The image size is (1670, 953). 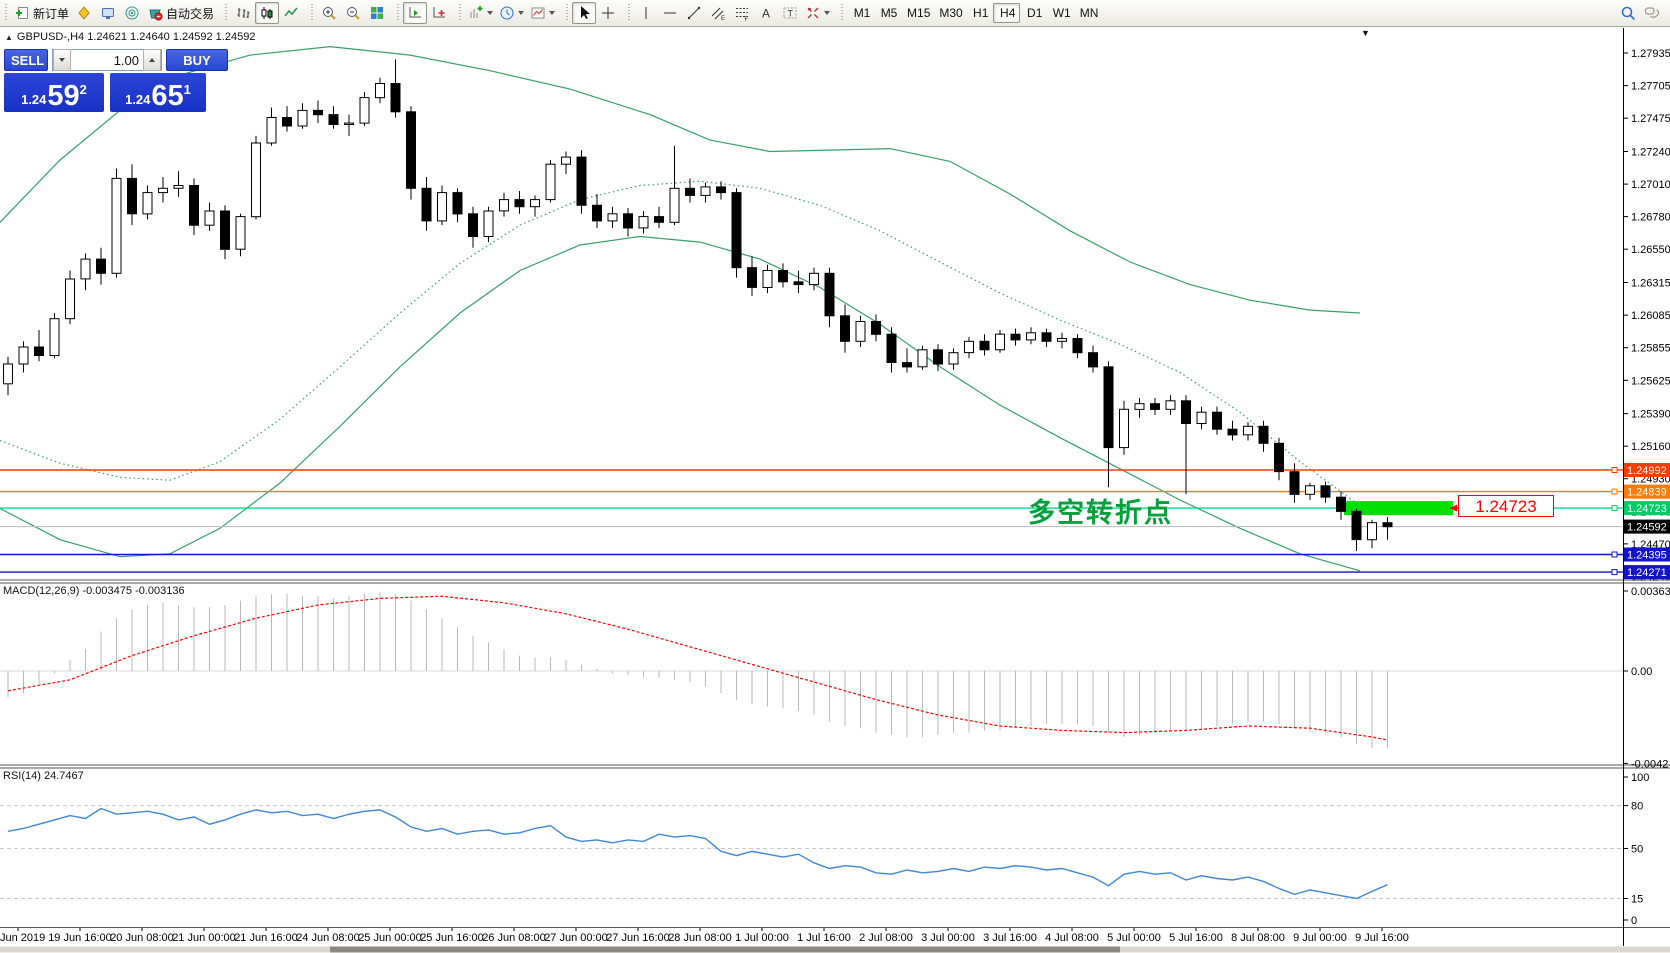 What do you see at coordinates (84, 13) in the screenshot?
I see `market-watch-button` at bounding box center [84, 13].